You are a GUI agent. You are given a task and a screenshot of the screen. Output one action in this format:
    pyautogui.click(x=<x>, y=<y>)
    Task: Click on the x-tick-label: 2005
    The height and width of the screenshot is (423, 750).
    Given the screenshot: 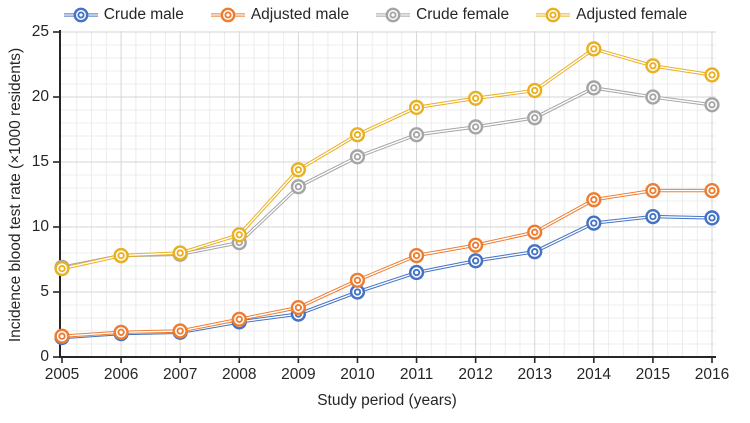 What is the action you would take?
    pyautogui.click(x=62, y=374)
    